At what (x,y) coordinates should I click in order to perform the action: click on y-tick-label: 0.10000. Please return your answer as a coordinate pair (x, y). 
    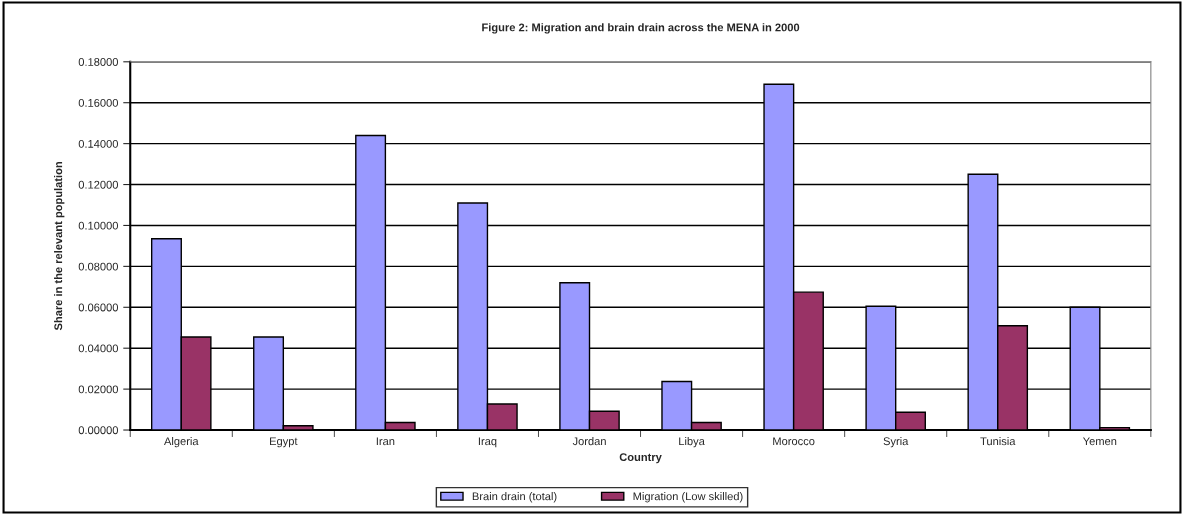
    Looking at the image, I should click on (98, 225).